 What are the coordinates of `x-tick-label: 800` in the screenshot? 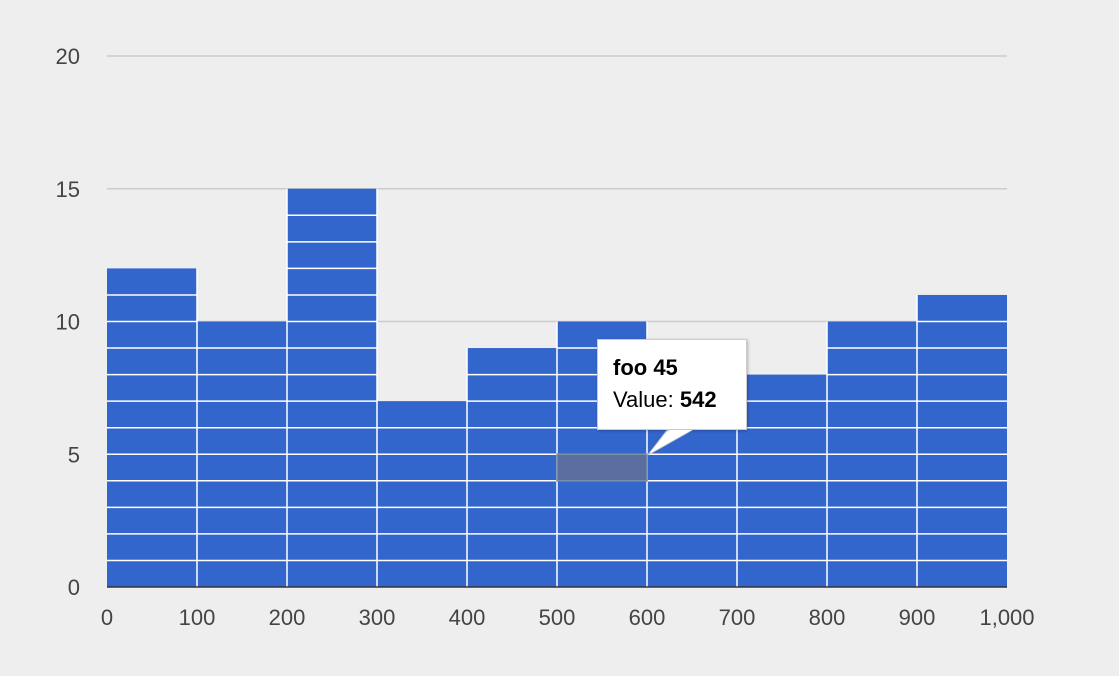 It's located at (827, 617).